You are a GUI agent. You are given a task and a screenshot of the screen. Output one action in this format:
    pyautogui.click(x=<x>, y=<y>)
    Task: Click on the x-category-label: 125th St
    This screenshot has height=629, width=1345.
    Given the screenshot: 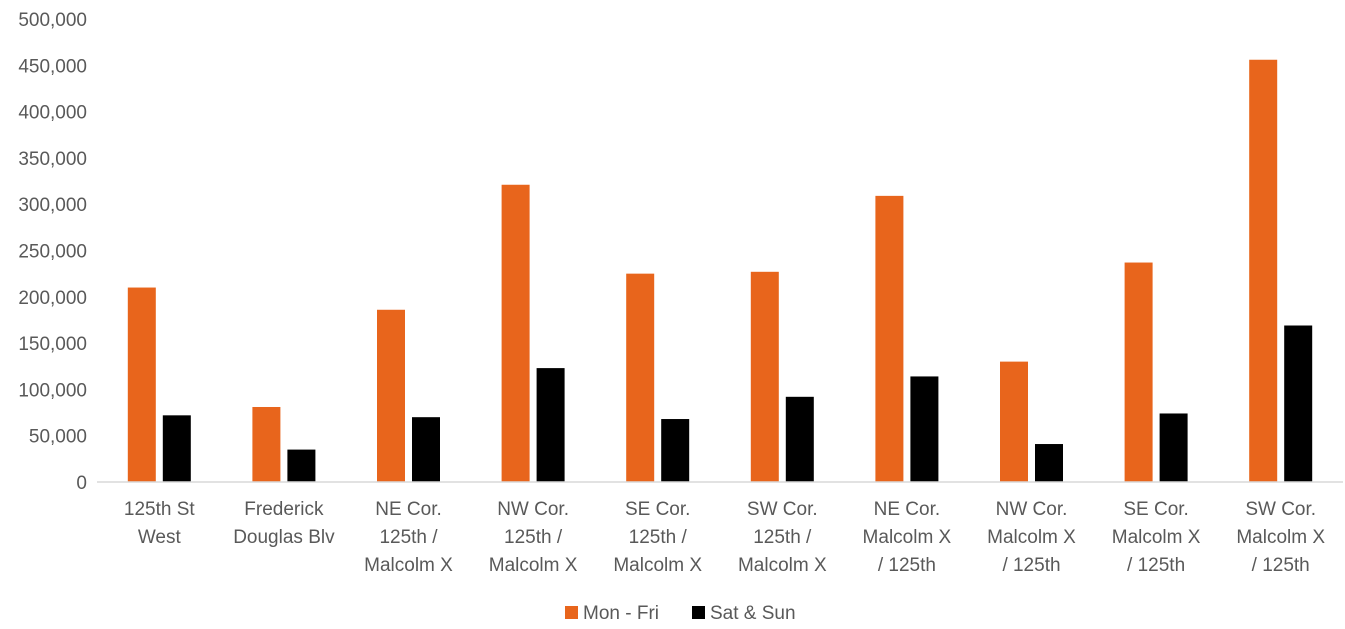 What is the action you would take?
    pyautogui.click(x=159, y=509)
    